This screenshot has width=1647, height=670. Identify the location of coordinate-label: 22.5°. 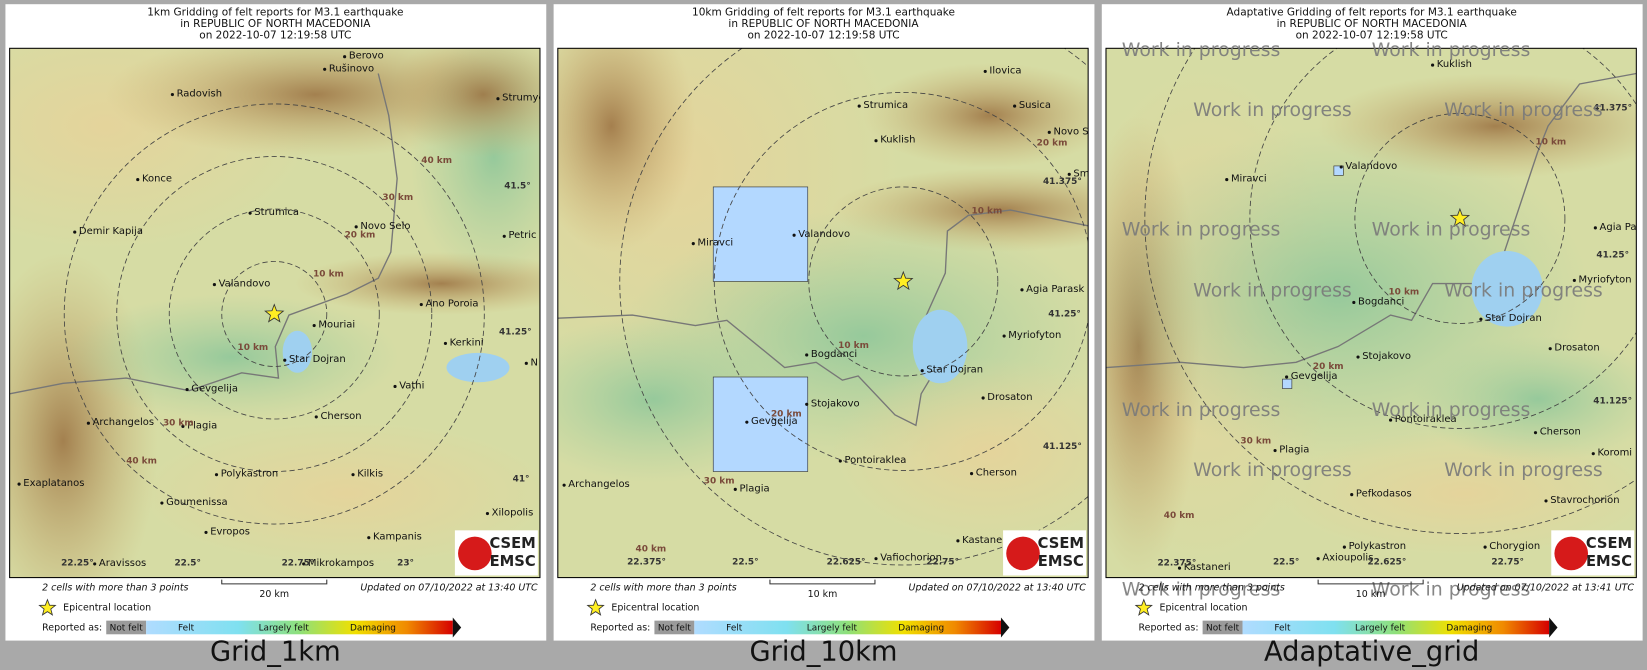
(1286, 562).